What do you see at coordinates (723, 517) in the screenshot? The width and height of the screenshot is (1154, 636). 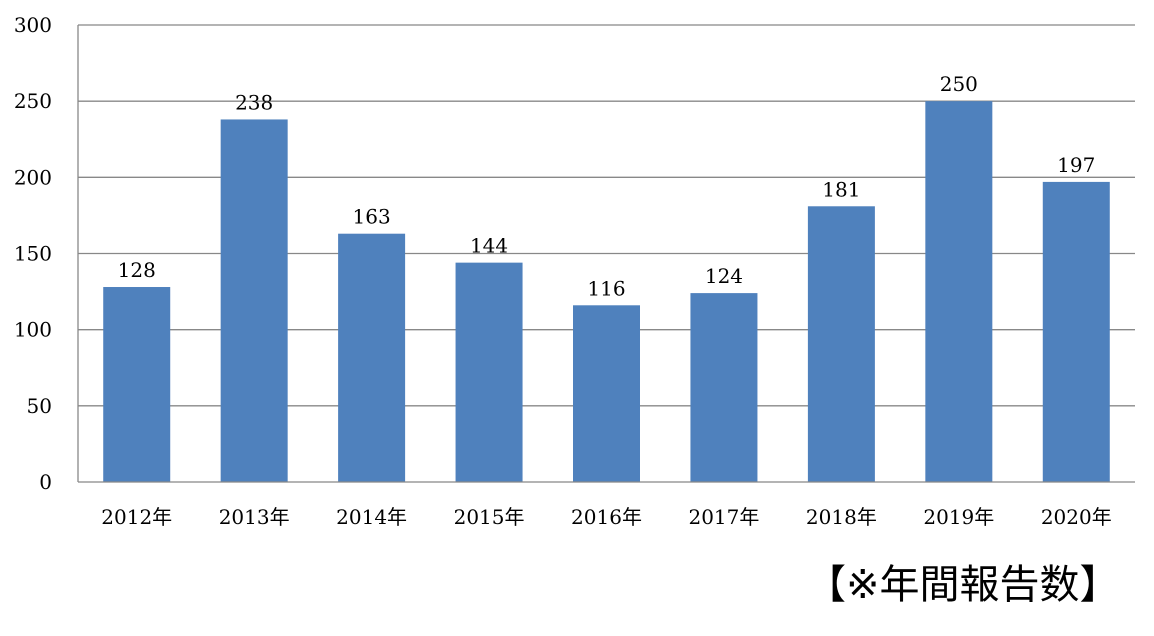 I see `x-tick-label: 2017年` at bounding box center [723, 517].